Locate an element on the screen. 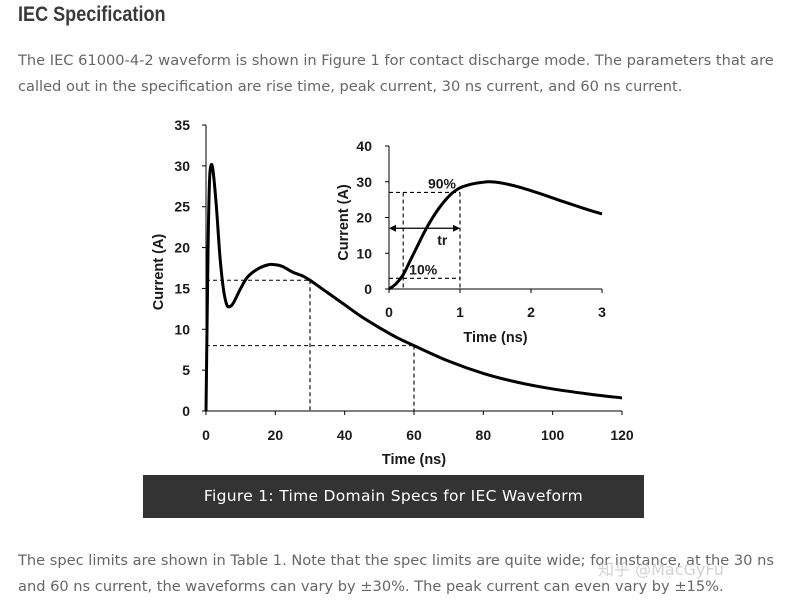 This screenshot has width=795, height=603. section-heading: IEC Specification is located at coordinates (92, 14).